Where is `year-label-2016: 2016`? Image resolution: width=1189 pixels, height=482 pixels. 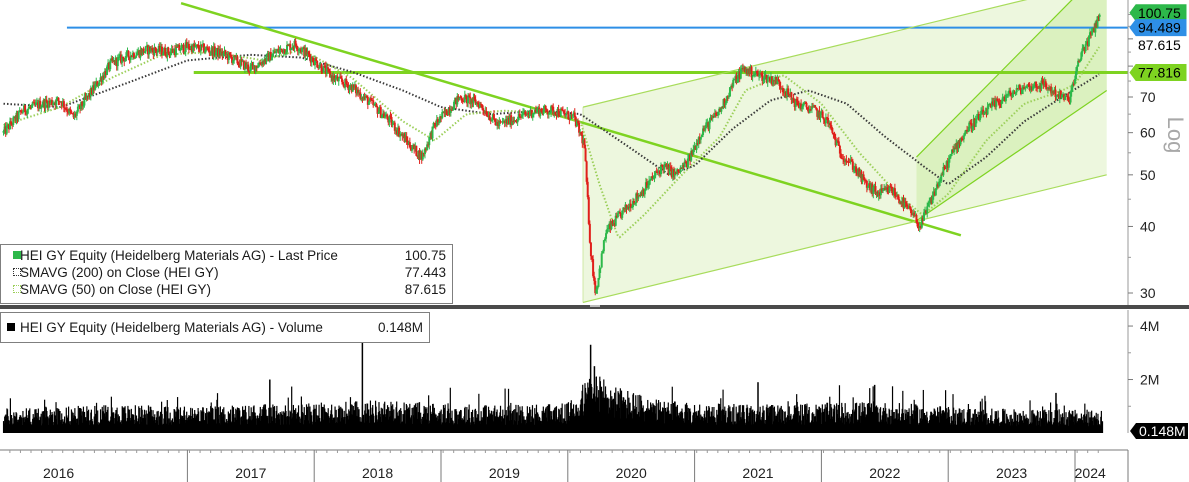
year-label-2016: 2016 is located at coordinates (58, 473).